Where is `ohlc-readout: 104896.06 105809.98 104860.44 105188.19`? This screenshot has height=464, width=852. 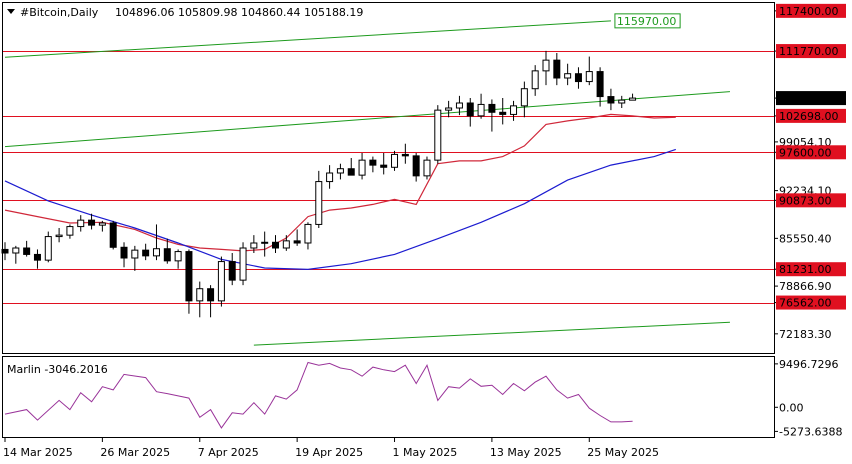
ohlc-readout: 104896.06 105809.98 104860.44 105188.19 is located at coordinates (239, 12).